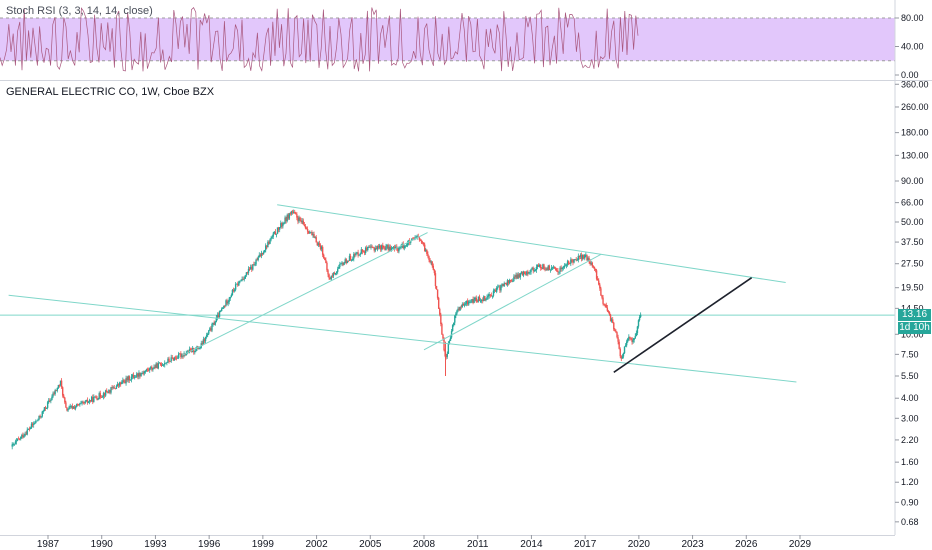  I want to click on trendline-lower-channel, so click(402, 338).